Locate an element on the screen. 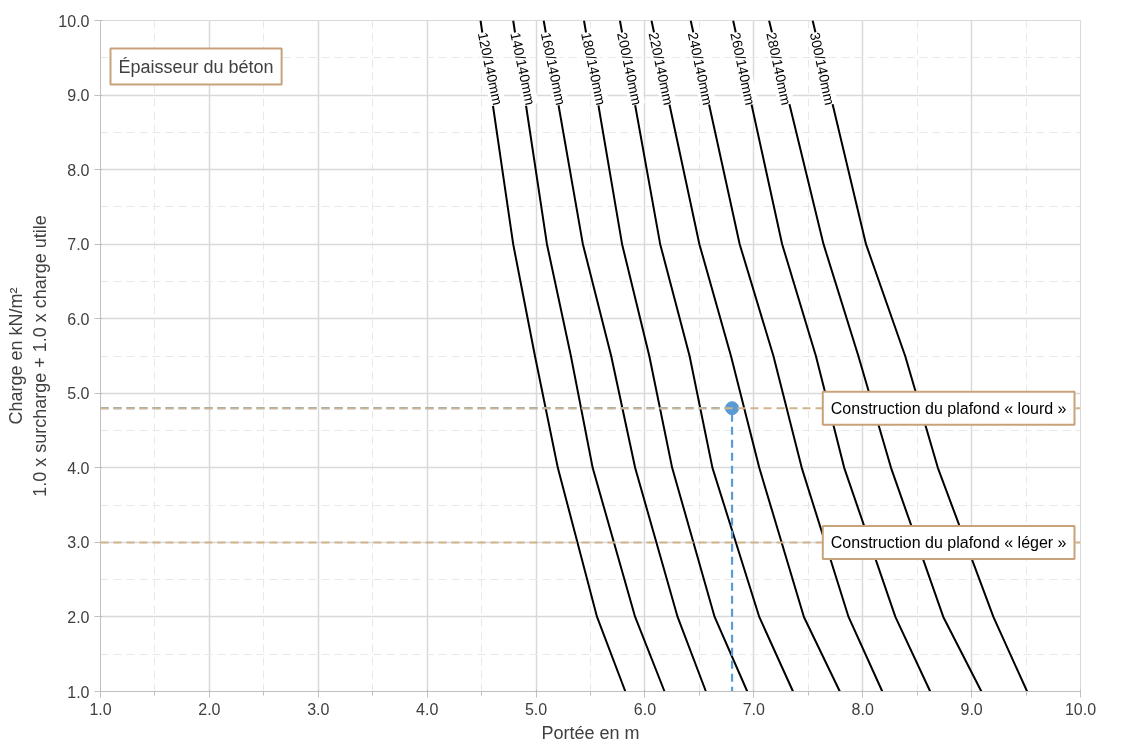  ref-line-label: Construction du plafond « léger » is located at coordinates (948, 542).